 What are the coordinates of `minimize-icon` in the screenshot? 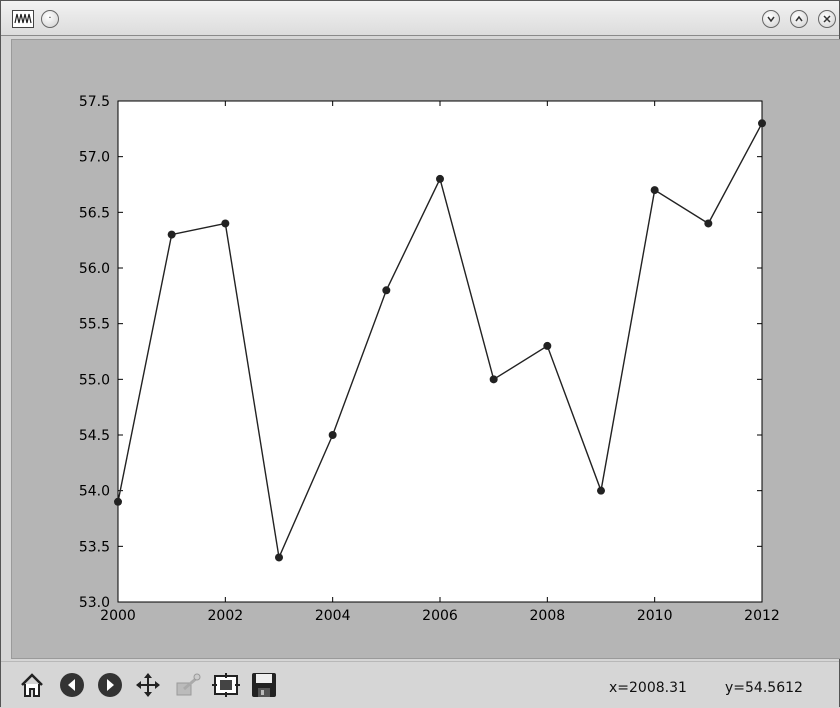 It's located at (771, 19).